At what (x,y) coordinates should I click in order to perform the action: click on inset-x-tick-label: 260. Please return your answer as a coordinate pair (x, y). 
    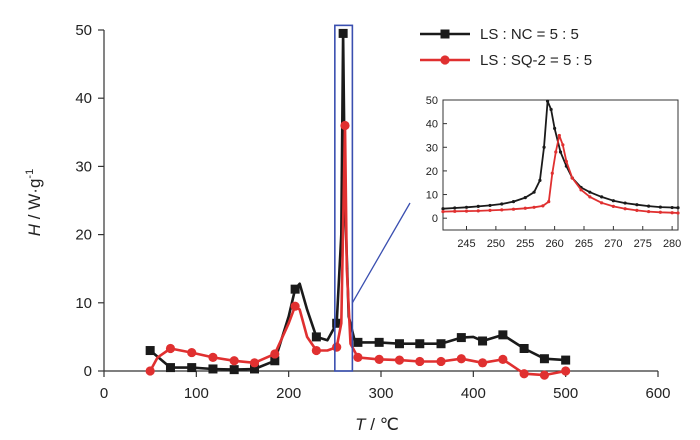
    Looking at the image, I should click on (554, 244).